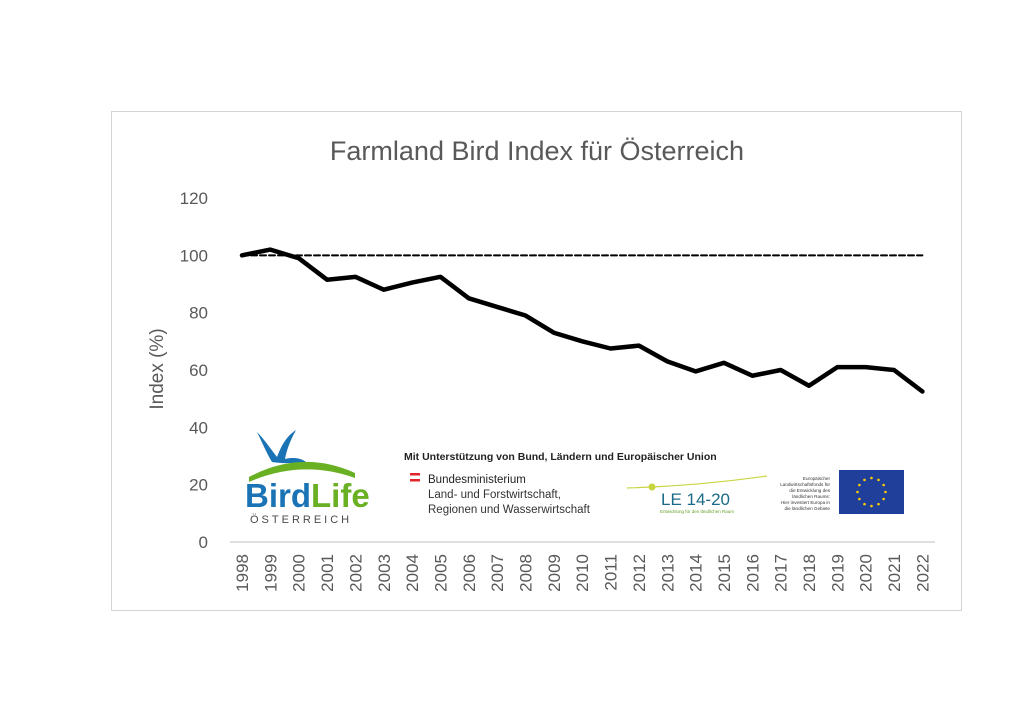  Describe the element at coordinates (494, 495) in the screenshot. I see `ministry-line2: Land- und Forstwirtschaft,` at that location.